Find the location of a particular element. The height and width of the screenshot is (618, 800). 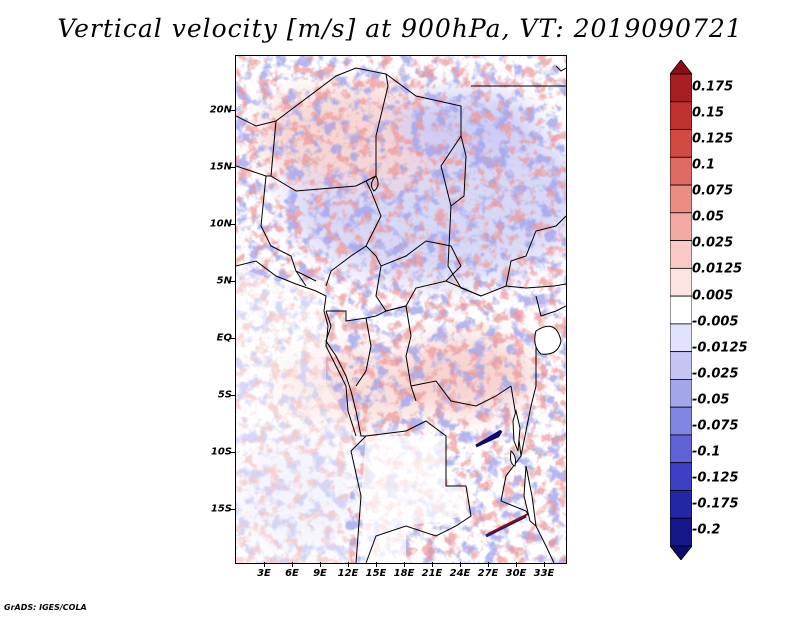

colorbar-label: -0.2 is located at coordinates (706, 530).